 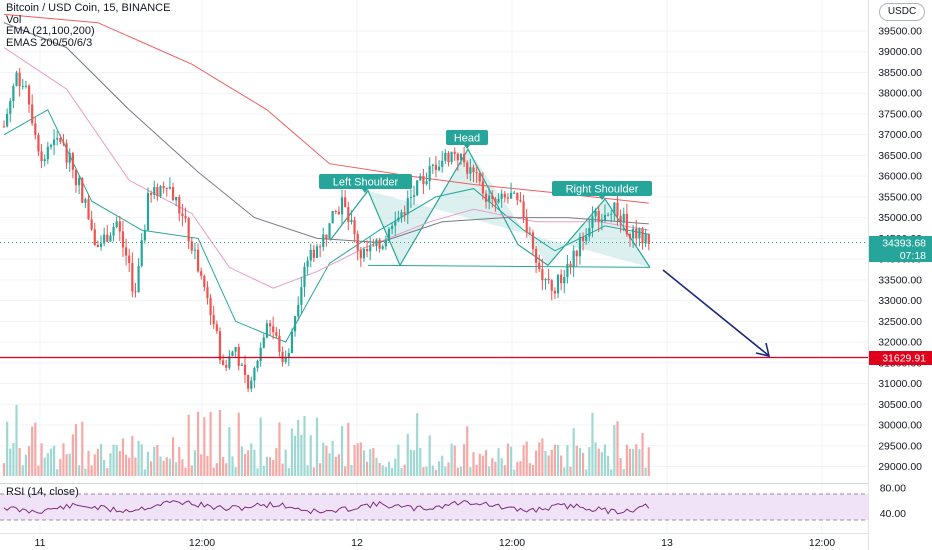 I want to click on rsi-axis: 80.00 40.00, so click(x=893, y=502).